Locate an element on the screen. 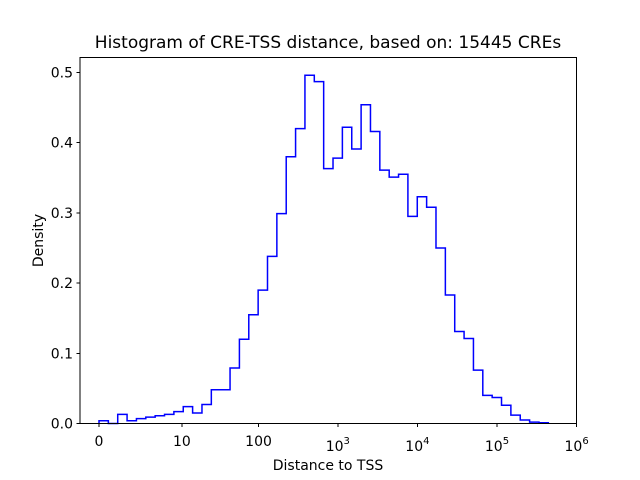 Image resolution: width=640 pixels, height=480 pixels. x-tick-label: 100 is located at coordinates (258, 442).